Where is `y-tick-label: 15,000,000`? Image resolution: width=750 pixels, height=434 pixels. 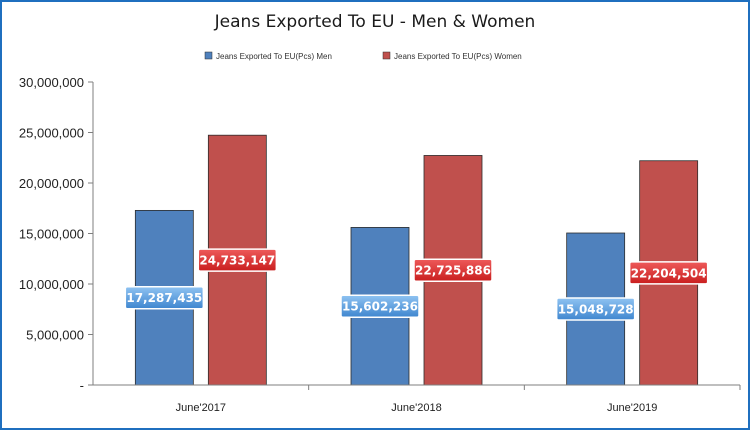
y-tick-label: 15,000,000 is located at coordinates (51, 234).